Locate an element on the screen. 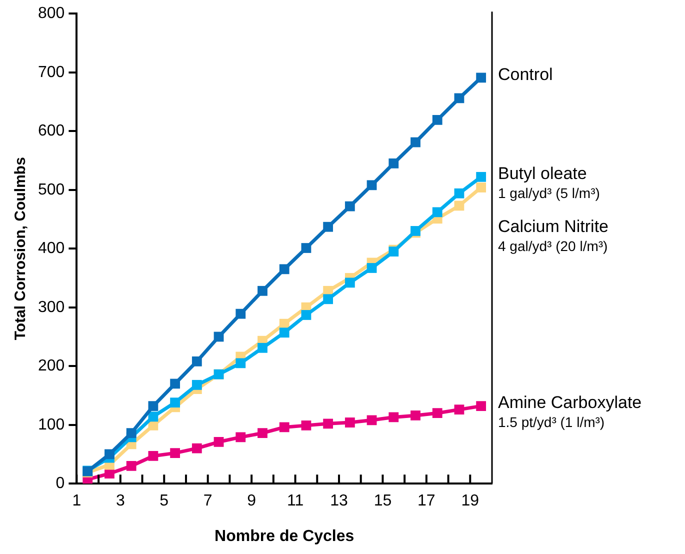 The height and width of the screenshot is (554, 685). y-tick-label: 200 is located at coordinates (51, 366).